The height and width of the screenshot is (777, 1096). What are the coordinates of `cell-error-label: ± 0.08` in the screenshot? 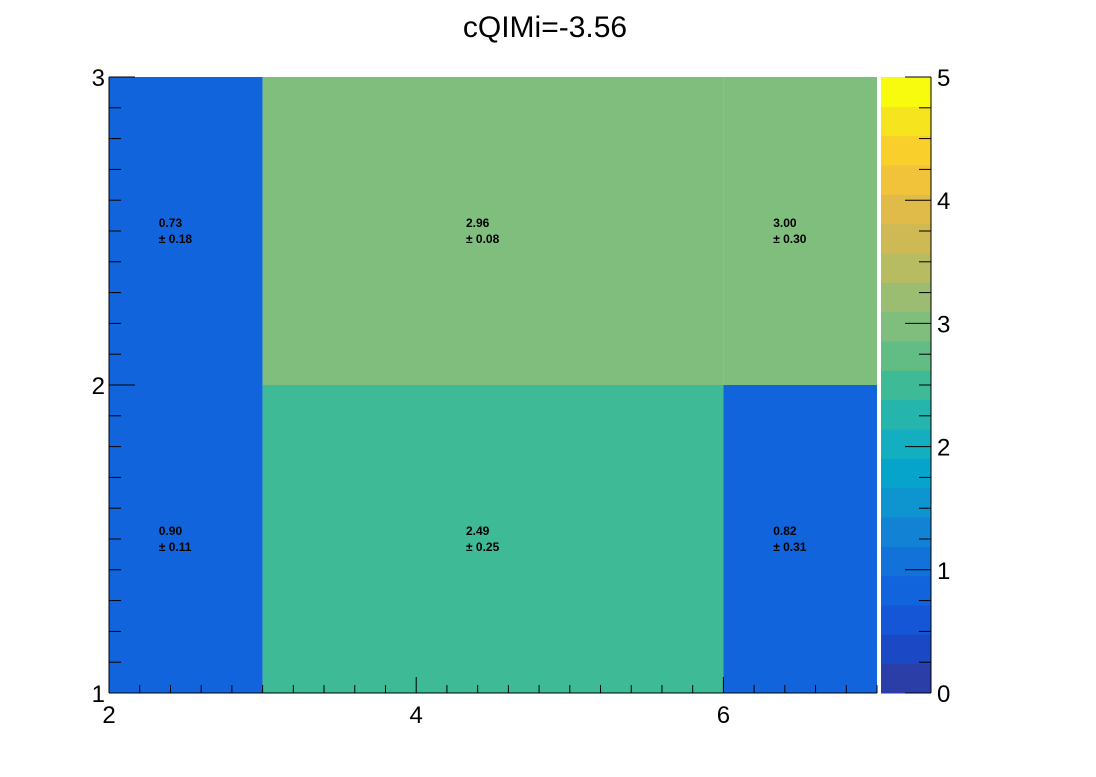 It's located at (483, 239).